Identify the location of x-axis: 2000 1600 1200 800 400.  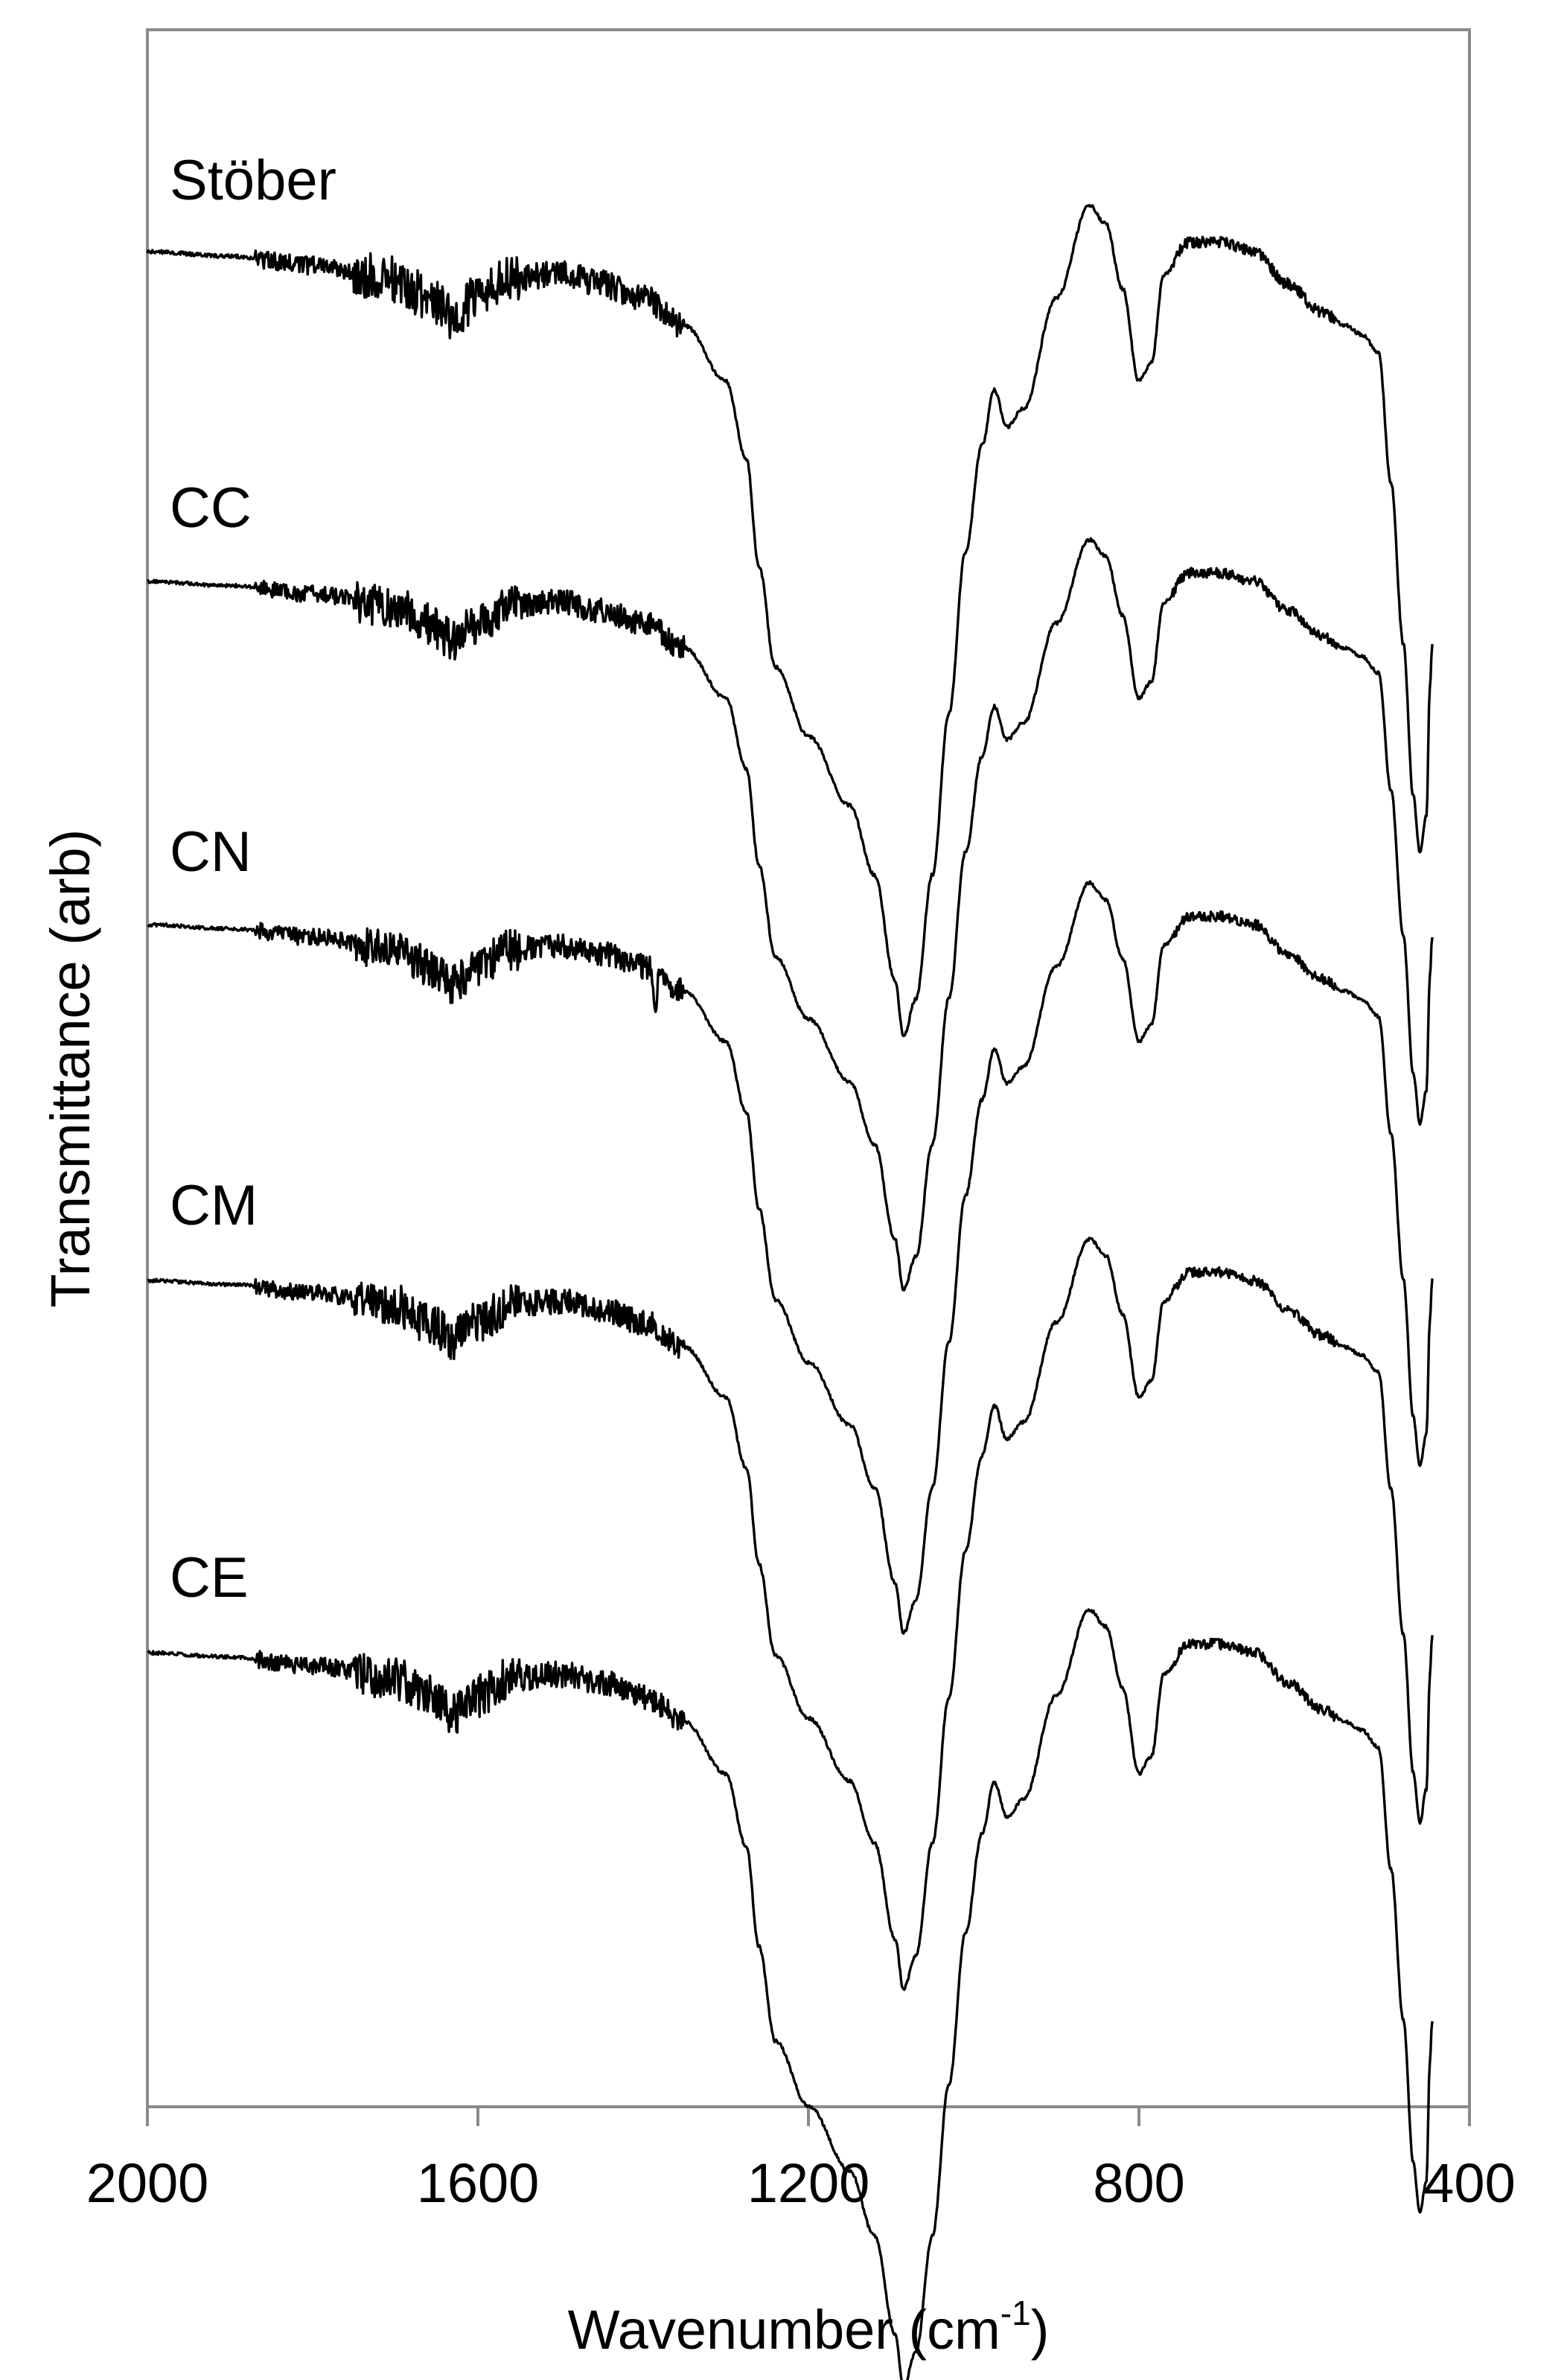
(801, 2160).